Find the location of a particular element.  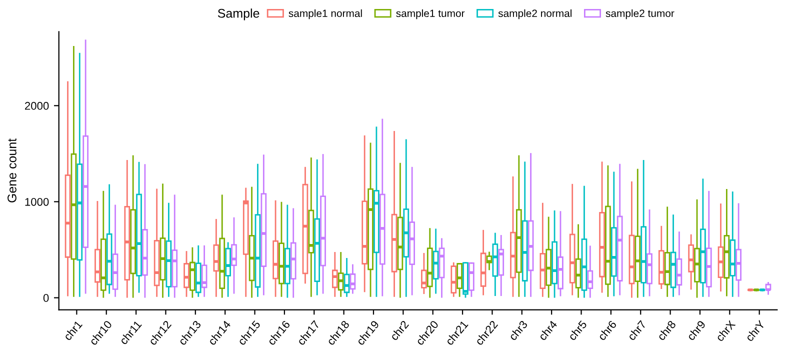

y-axis-title: Gene count is located at coordinates (12, 170).